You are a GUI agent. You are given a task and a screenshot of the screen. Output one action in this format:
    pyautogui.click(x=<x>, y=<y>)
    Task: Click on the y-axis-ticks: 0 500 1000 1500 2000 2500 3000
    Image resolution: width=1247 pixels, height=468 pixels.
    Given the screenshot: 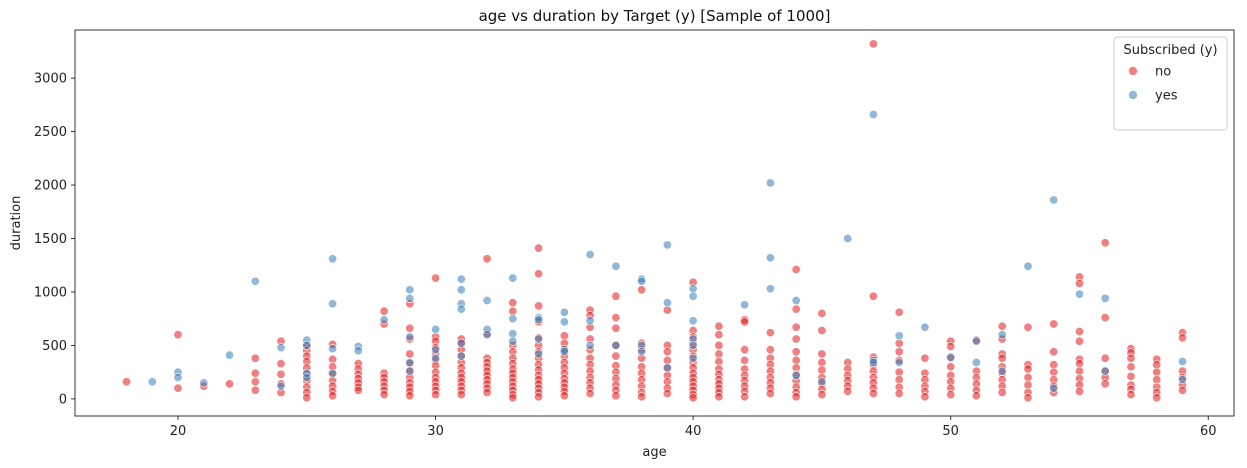 What is the action you would take?
    pyautogui.click(x=54, y=239)
    